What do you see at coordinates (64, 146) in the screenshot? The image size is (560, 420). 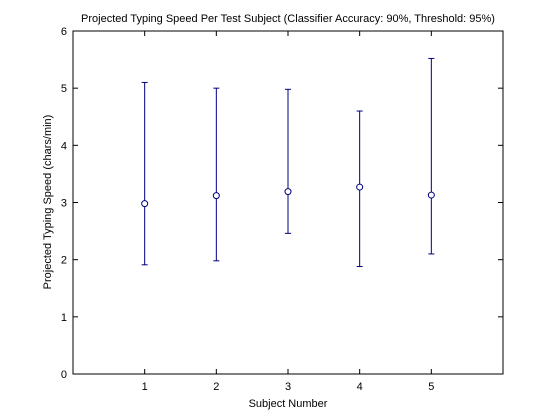 I see `y-tick-label: 4` at bounding box center [64, 146].